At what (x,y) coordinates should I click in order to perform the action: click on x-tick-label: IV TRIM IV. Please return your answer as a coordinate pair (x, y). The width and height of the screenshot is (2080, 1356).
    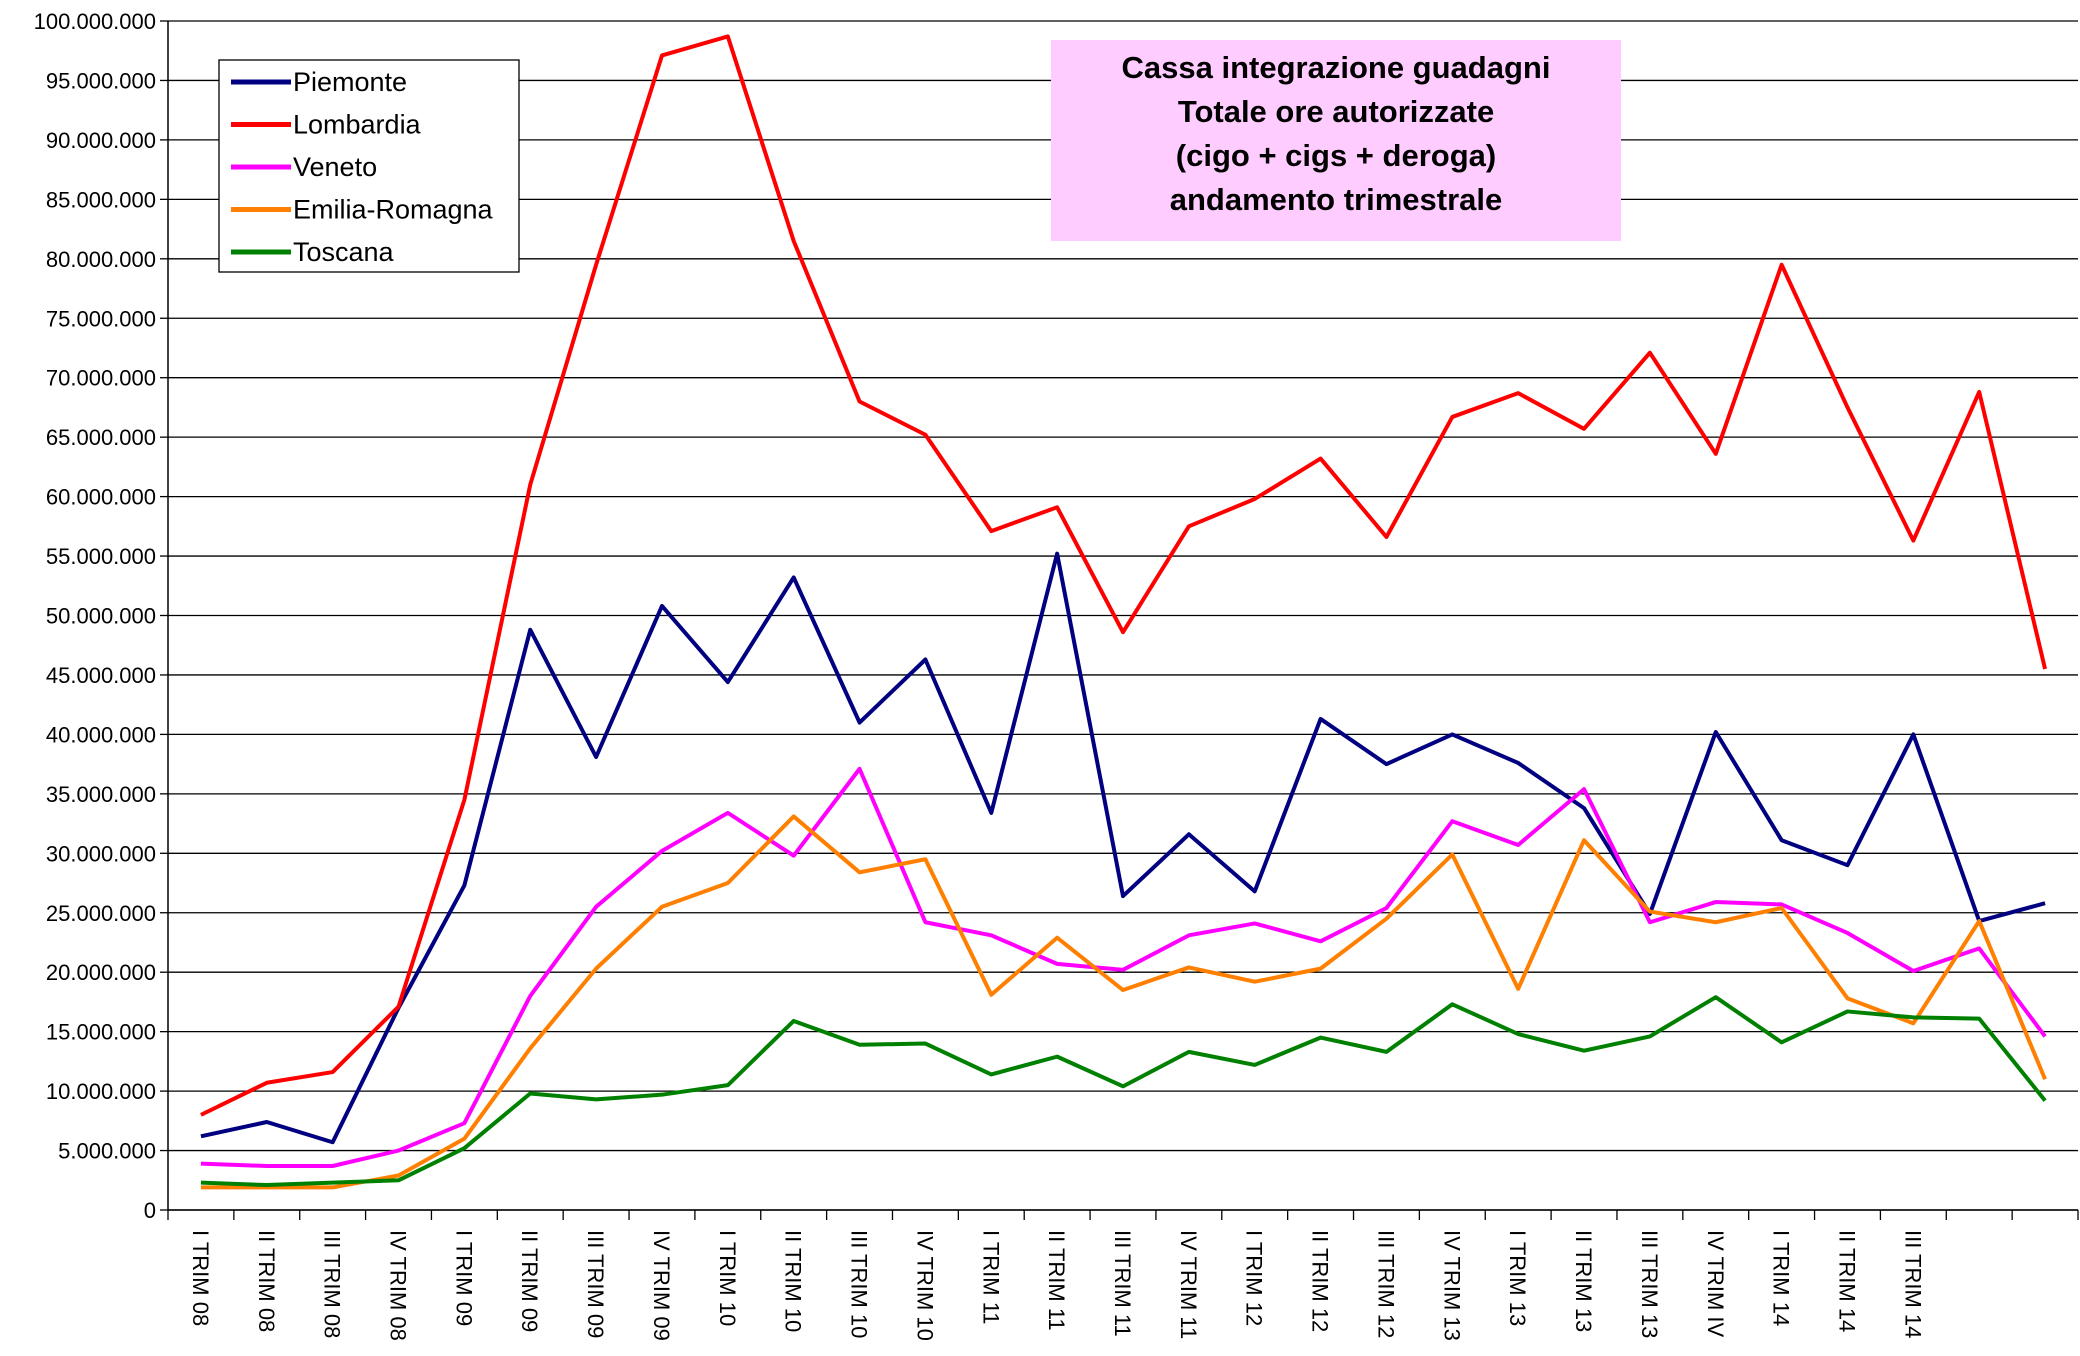
    Looking at the image, I should click on (1715, 1283).